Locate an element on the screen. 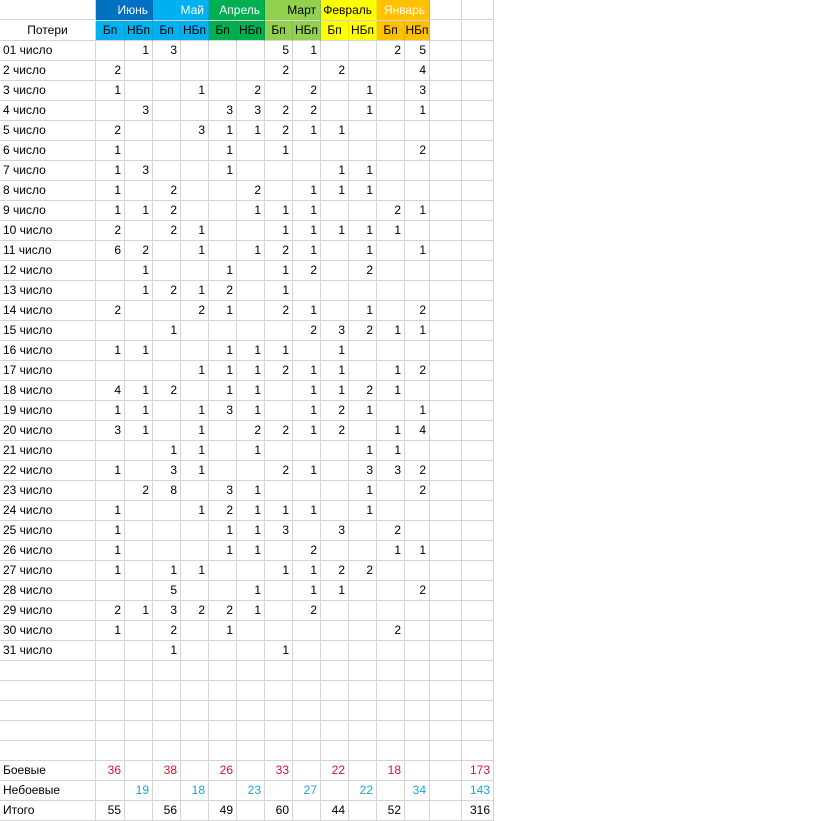  summary-value: 33 is located at coordinates (279, 771).